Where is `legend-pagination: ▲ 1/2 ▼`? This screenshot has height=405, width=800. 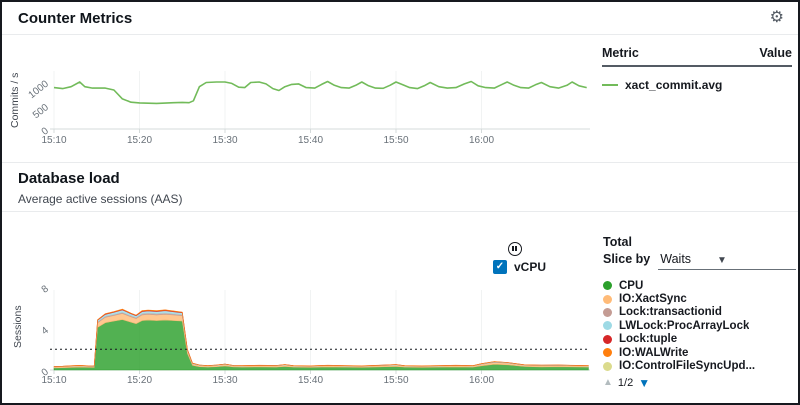 legend-pagination: ▲ 1/2 ▼ is located at coordinates (699, 383).